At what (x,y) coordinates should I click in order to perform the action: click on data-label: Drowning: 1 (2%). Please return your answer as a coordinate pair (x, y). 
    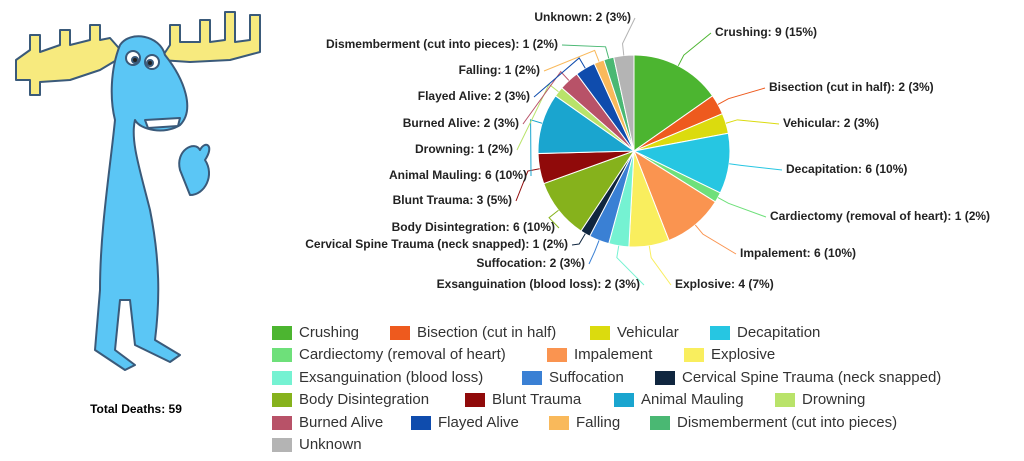
    Looking at the image, I should click on (464, 149).